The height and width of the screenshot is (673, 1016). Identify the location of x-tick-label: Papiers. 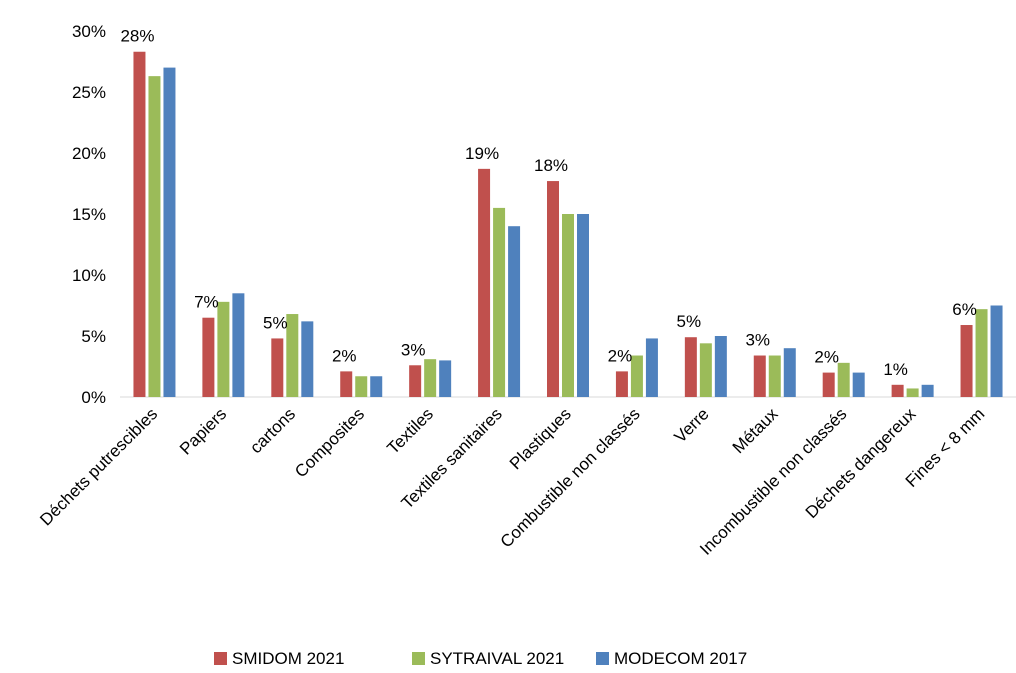
(203, 431).